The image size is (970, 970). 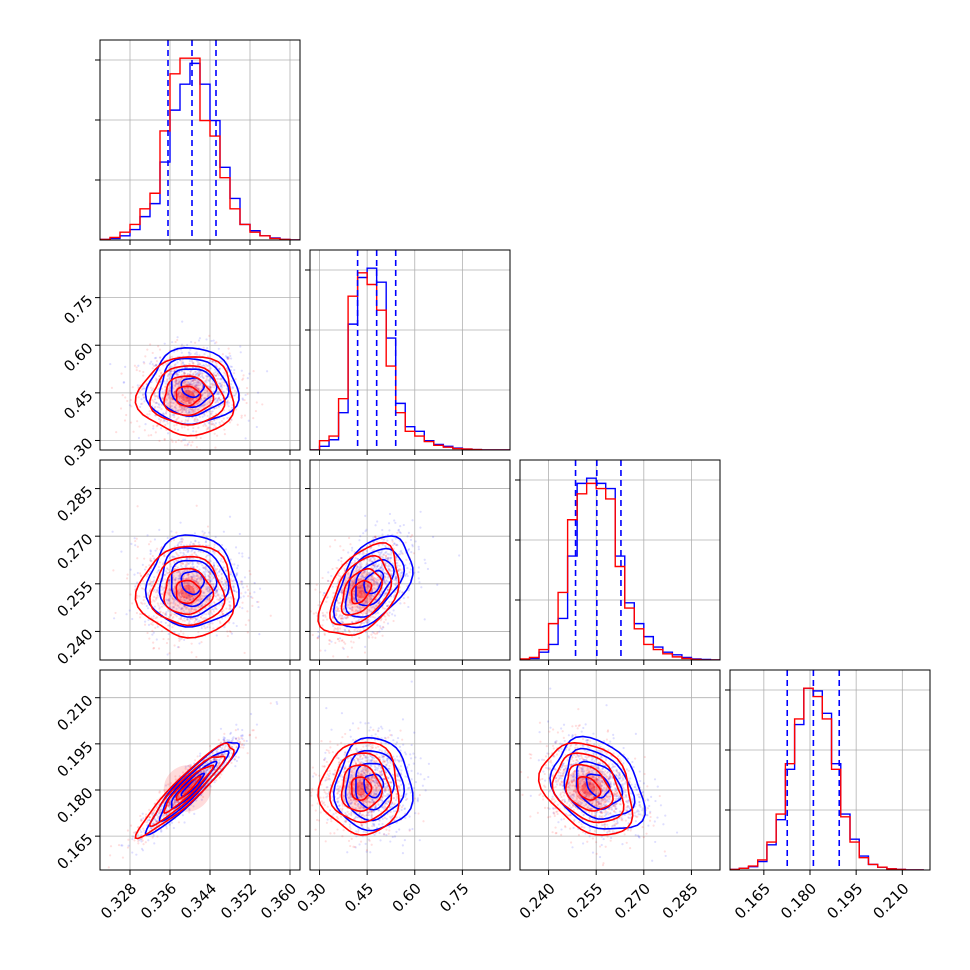 What do you see at coordinates (200, 148) in the screenshot?
I see `red-histogram` at bounding box center [200, 148].